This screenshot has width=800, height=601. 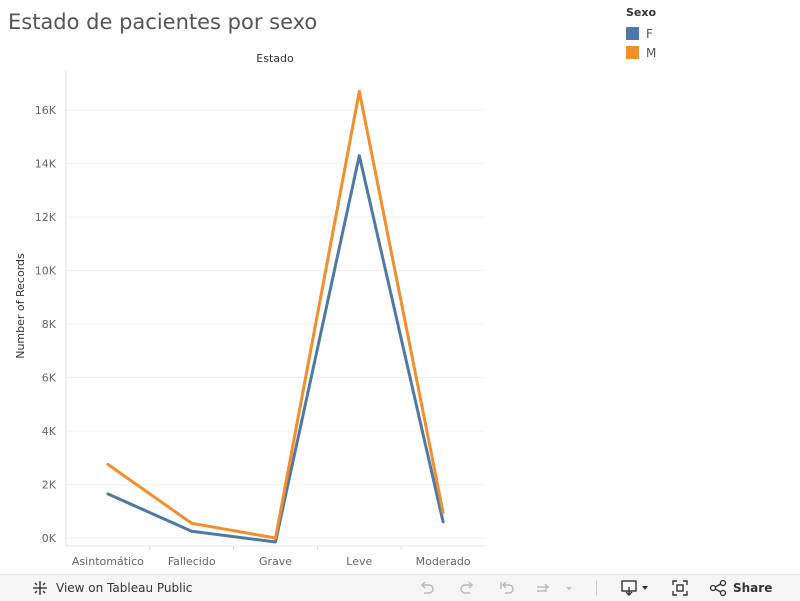 I want to click on legend-swatch-m, so click(x=632, y=52).